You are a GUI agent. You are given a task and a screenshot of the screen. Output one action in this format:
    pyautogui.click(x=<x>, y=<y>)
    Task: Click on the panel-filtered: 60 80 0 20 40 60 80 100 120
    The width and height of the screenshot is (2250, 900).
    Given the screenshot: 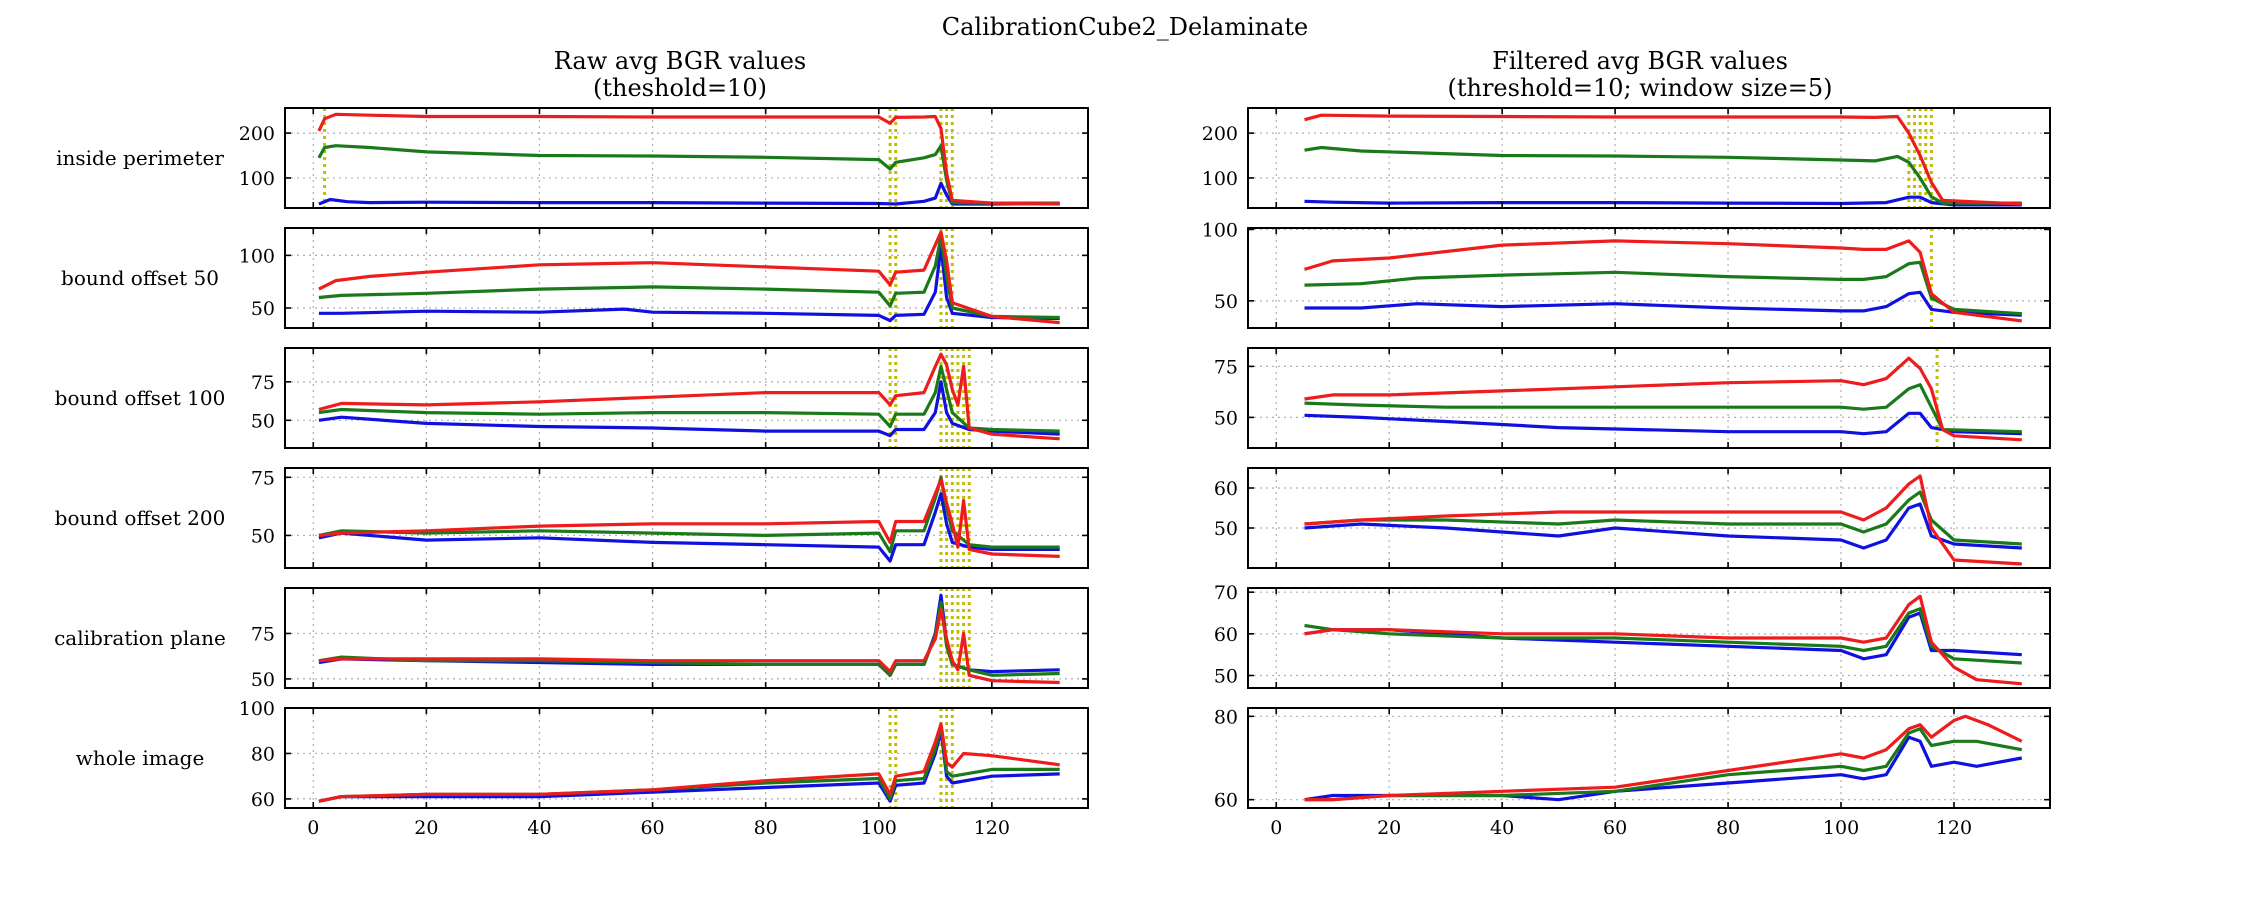 What is the action you would take?
    pyautogui.click(x=1632, y=772)
    